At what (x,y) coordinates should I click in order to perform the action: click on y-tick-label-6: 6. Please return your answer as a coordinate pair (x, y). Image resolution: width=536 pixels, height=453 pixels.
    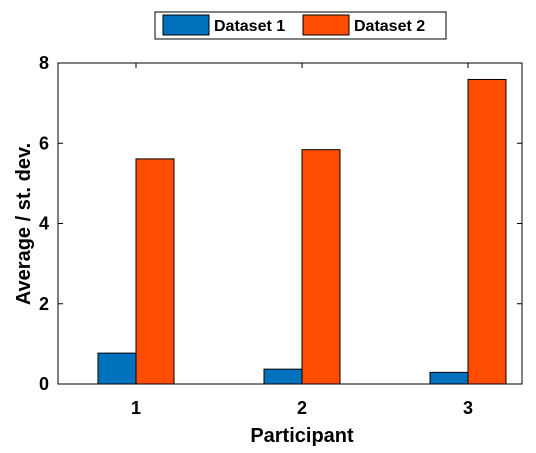
    Looking at the image, I should click on (44, 143).